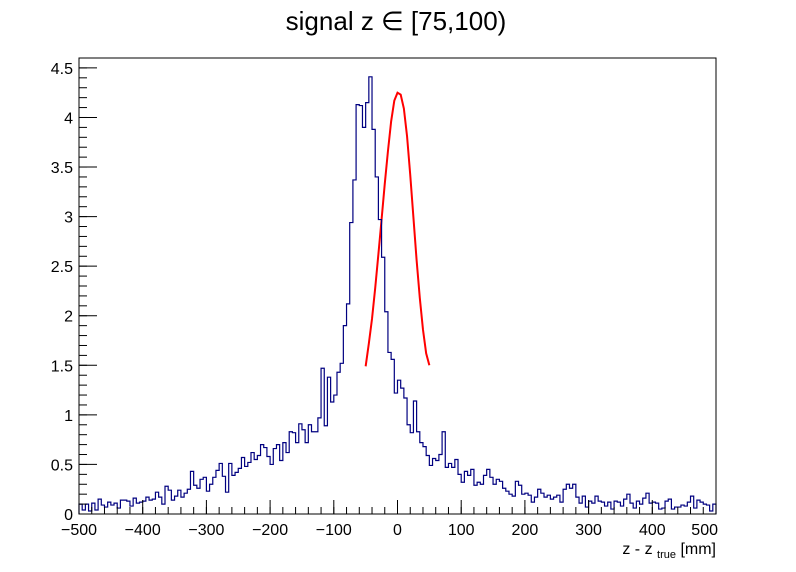  I want to click on x-tick-label: 300, so click(588, 530).